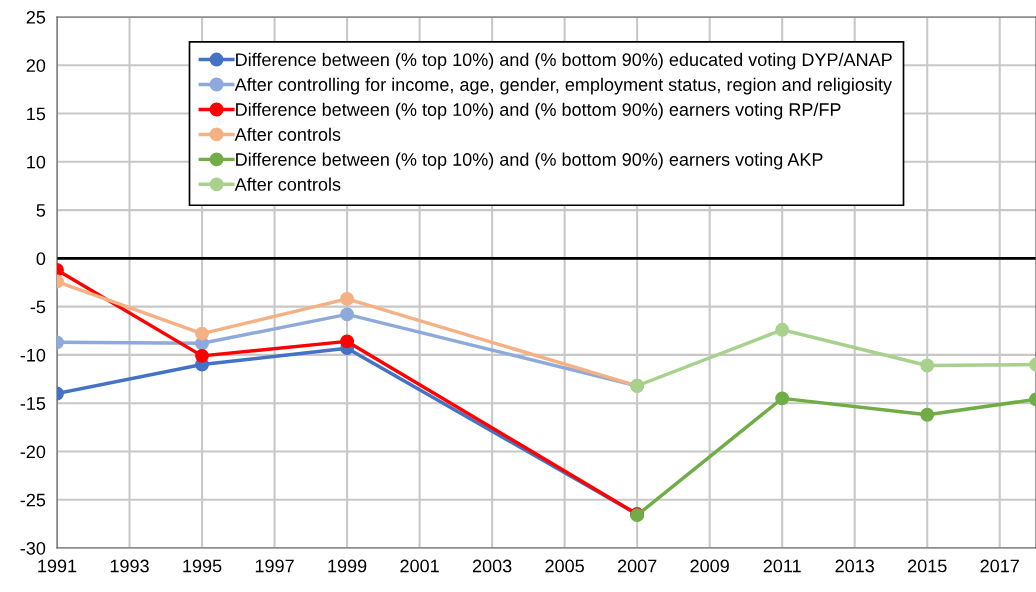  Describe the element at coordinates (41, 259) in the screenshot. I see `y-tick-label: 0` at that location.